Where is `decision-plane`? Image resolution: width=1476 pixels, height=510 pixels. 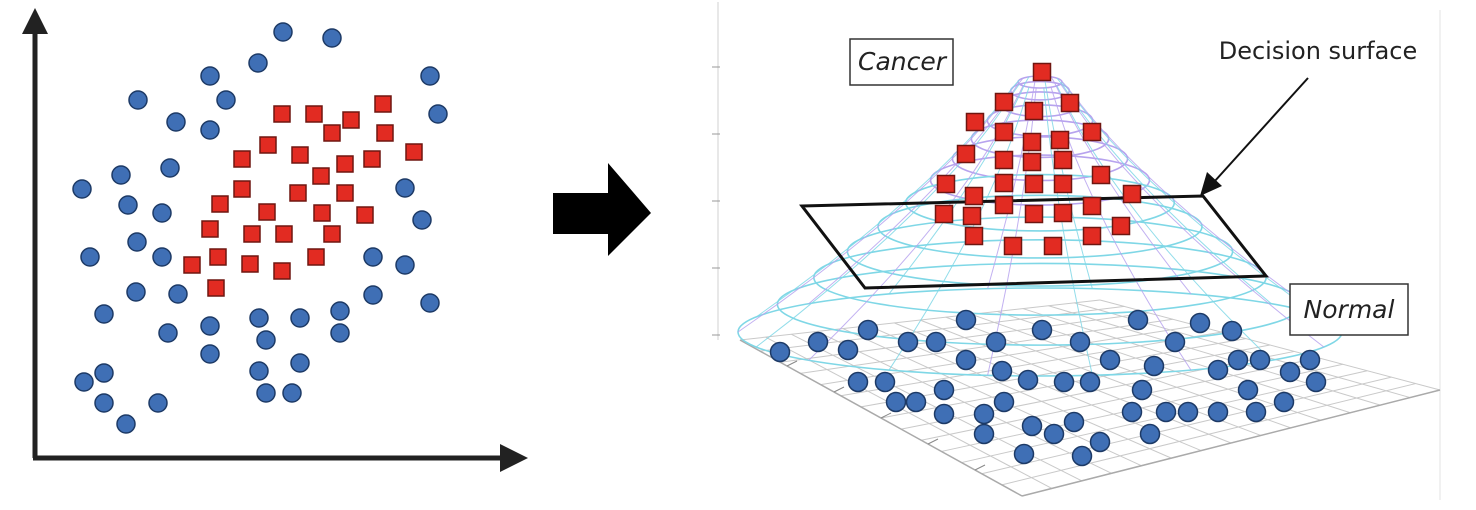 decision-plane is located at coordinates (1034, 242).